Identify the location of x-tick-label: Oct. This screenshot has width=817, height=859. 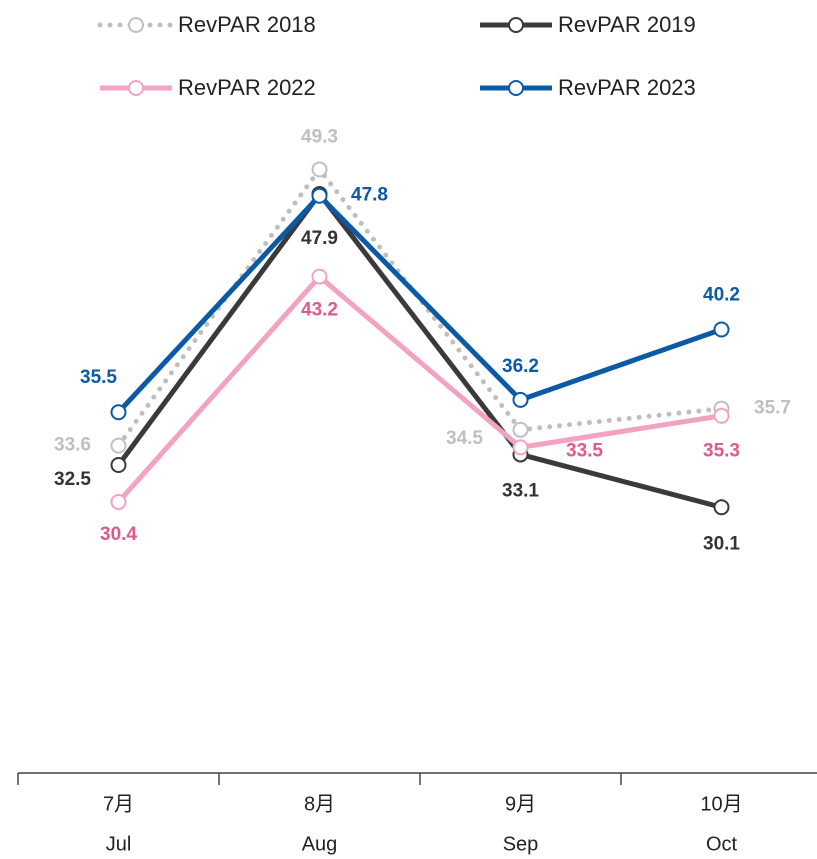
(722, 844).